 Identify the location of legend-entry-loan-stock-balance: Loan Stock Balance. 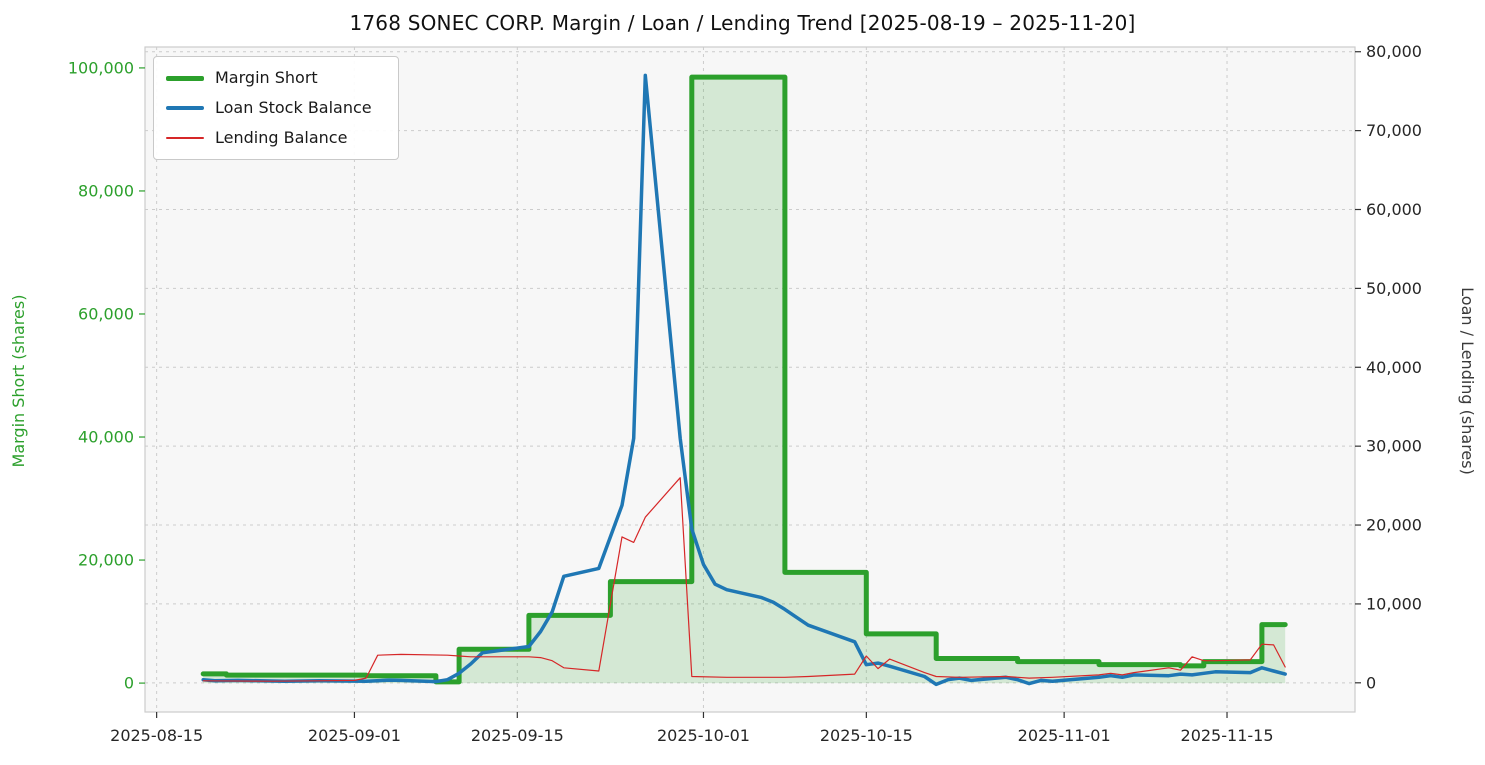
(269, 108).